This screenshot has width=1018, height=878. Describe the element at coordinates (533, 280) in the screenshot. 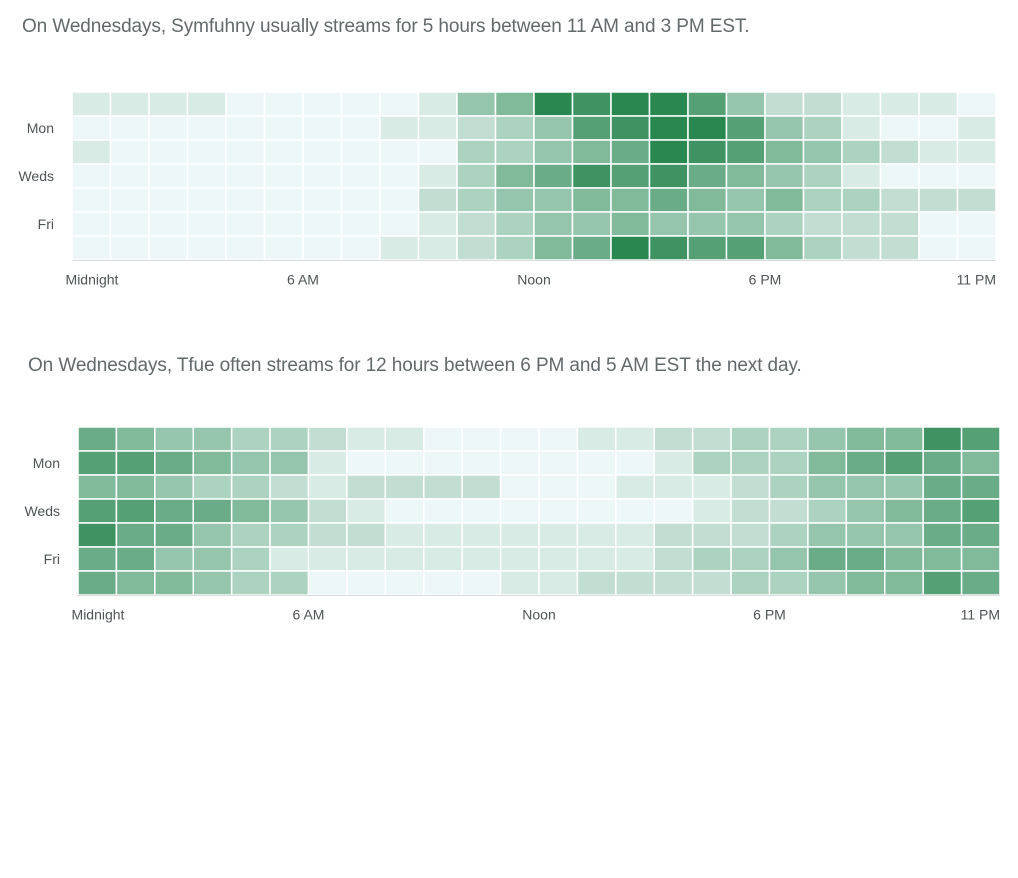

I see `x-tick-label: Noon` at that location.